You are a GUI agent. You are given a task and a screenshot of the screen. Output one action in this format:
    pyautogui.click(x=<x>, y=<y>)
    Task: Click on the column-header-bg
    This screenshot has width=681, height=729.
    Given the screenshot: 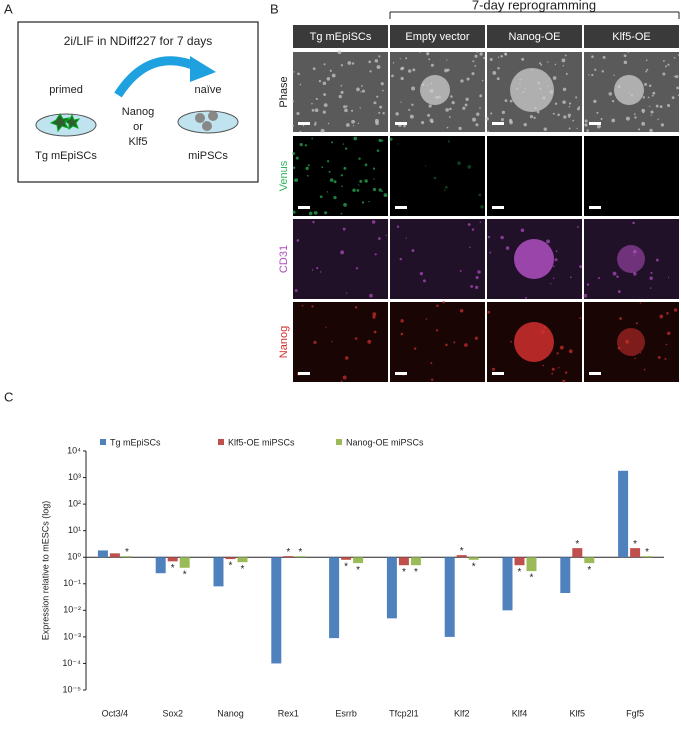 What is the action you would take?
    pyautogui.click(x=340, y=36)
    